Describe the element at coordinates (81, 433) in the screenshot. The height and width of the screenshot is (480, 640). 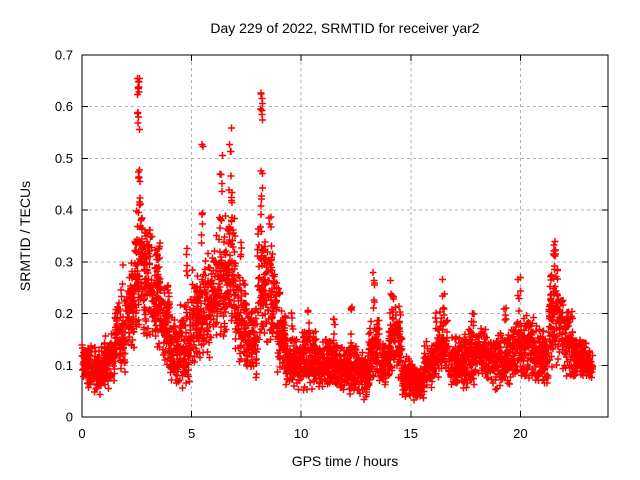
I see `x-tick-label: 0` at that location.